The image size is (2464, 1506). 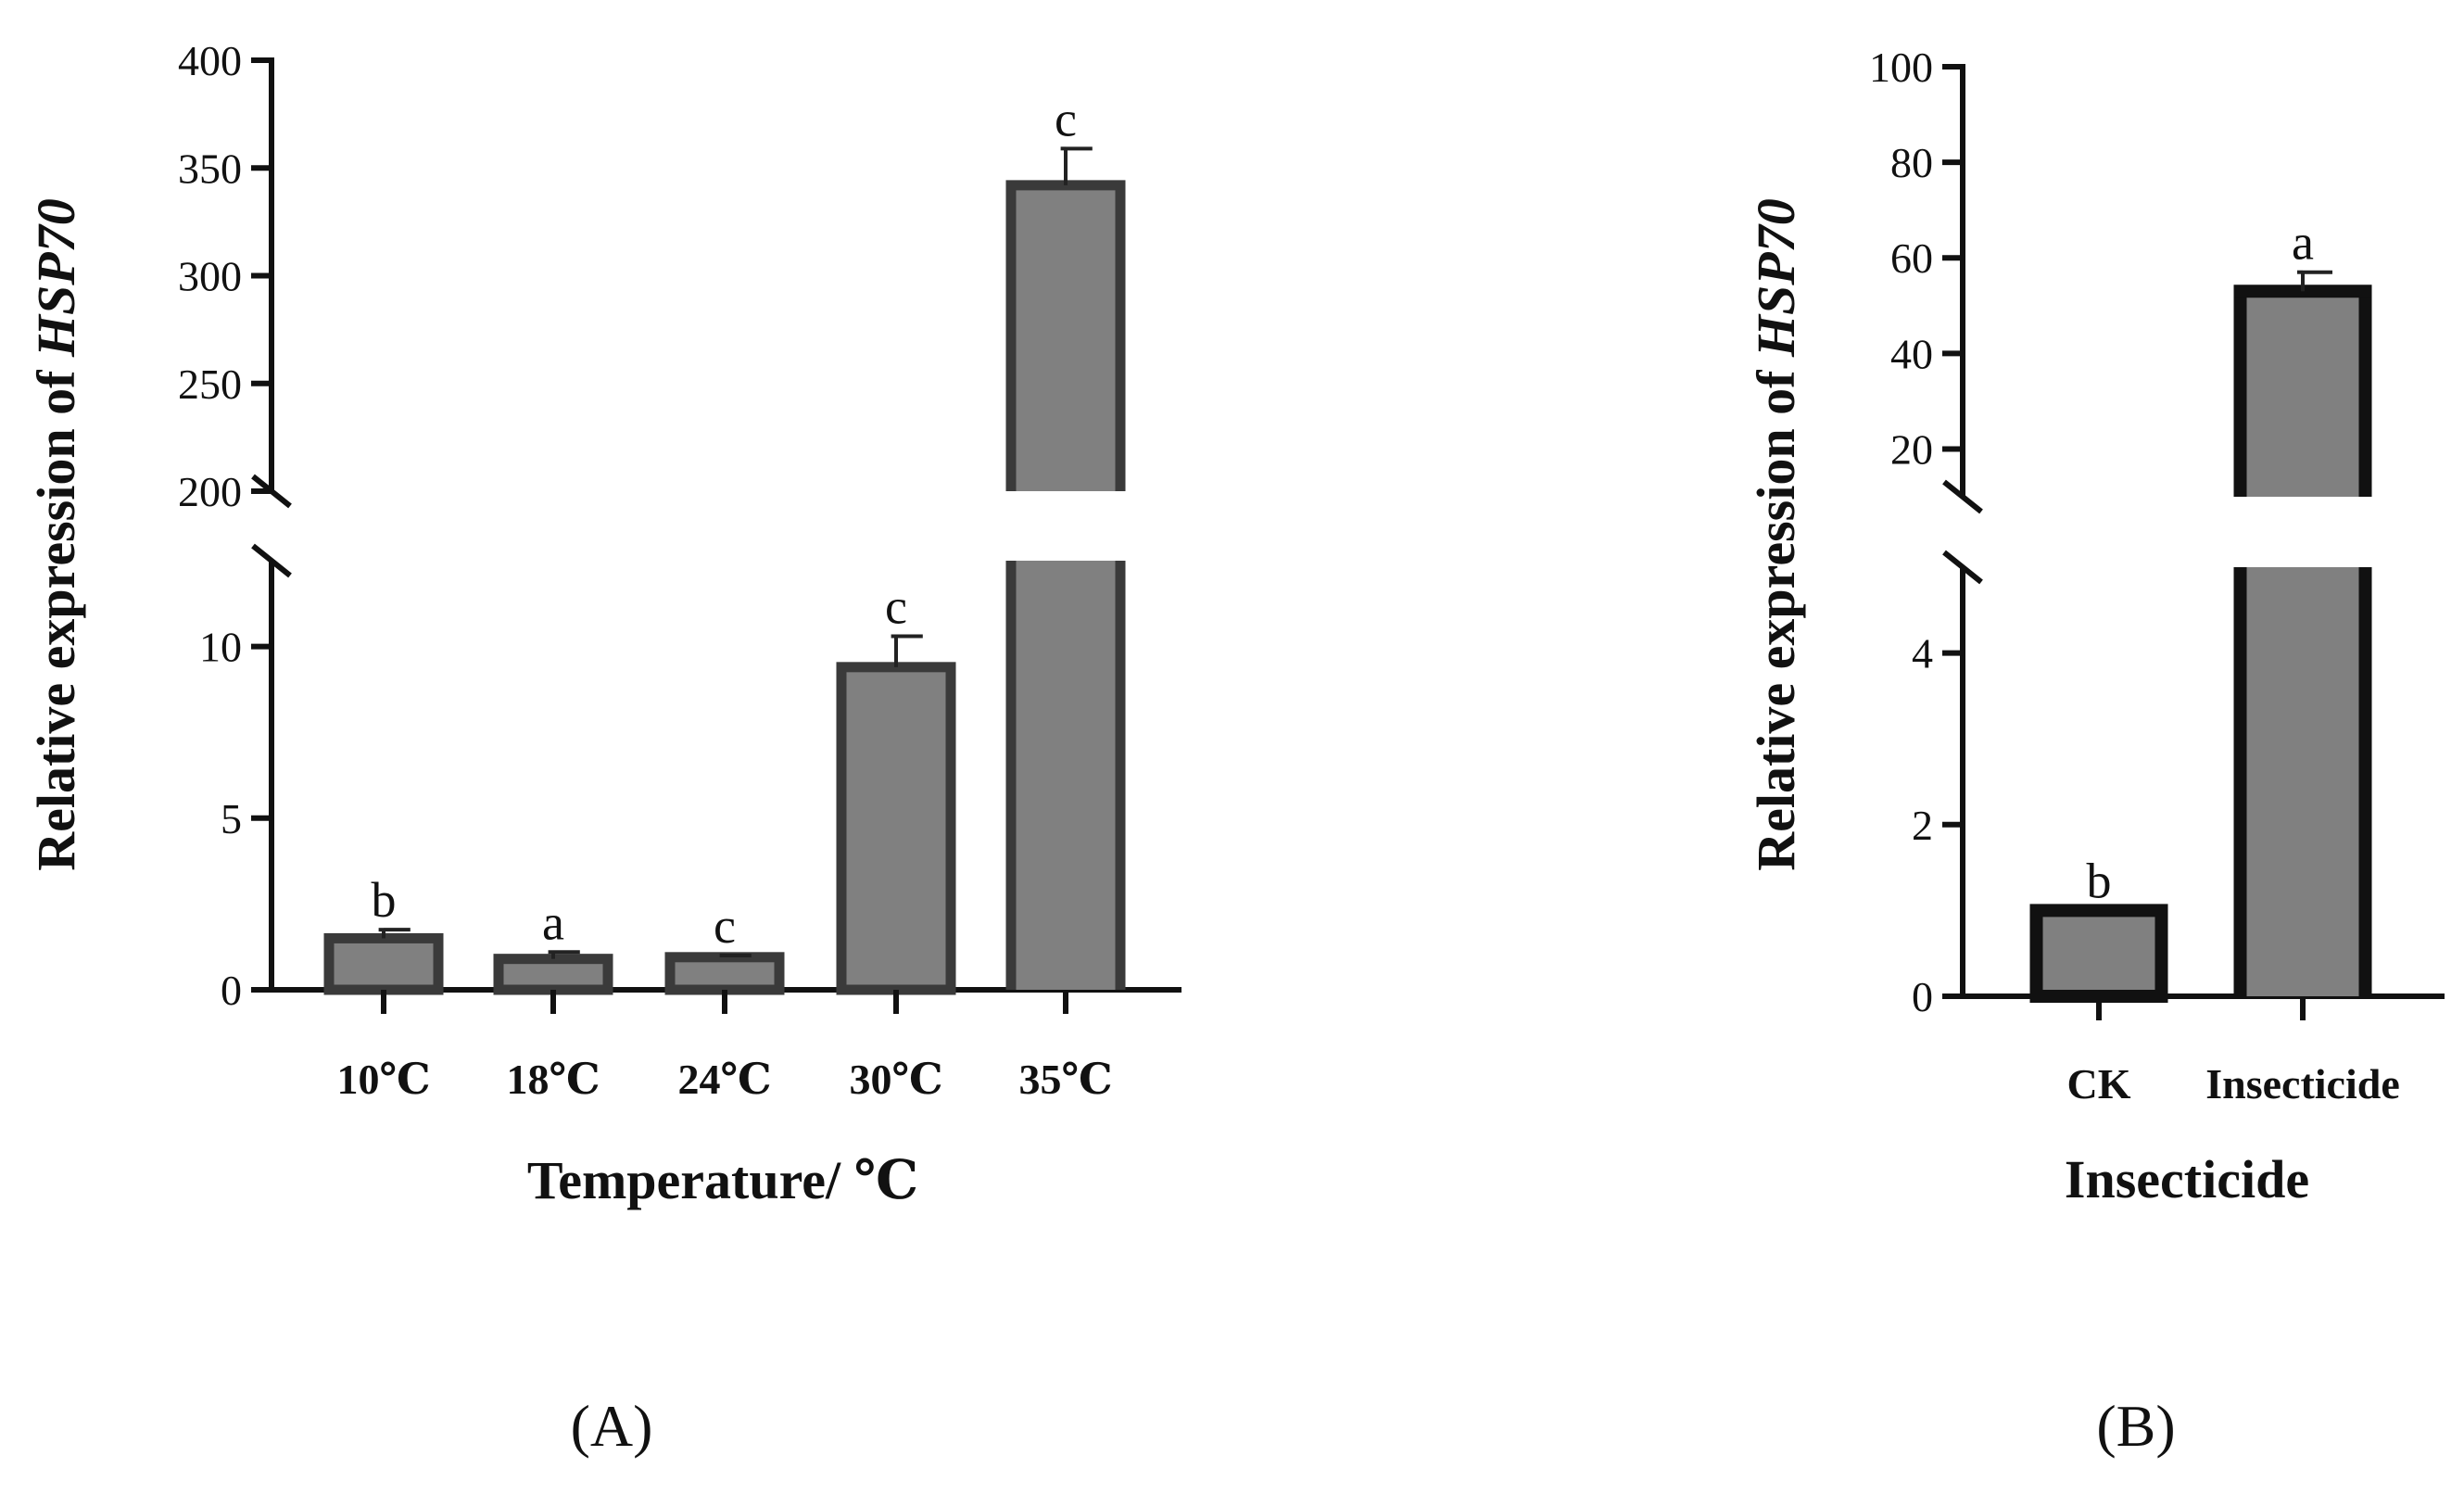 What do you see at coordinates (210, 276) in the screenshot?
I see `y-tick-label: 300` at bounding box center [210, 276].